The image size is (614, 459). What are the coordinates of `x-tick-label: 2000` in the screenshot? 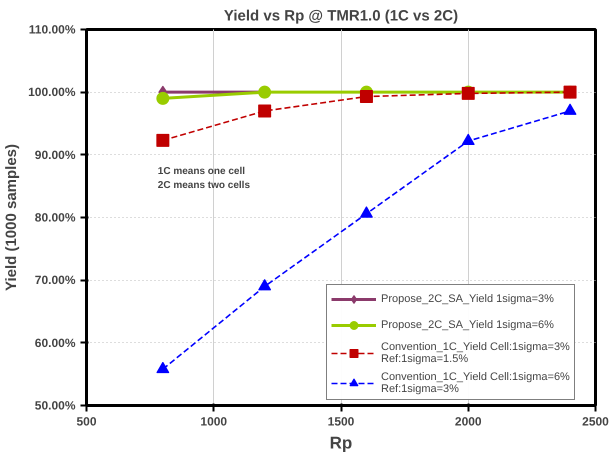 It's located at (468, 421).